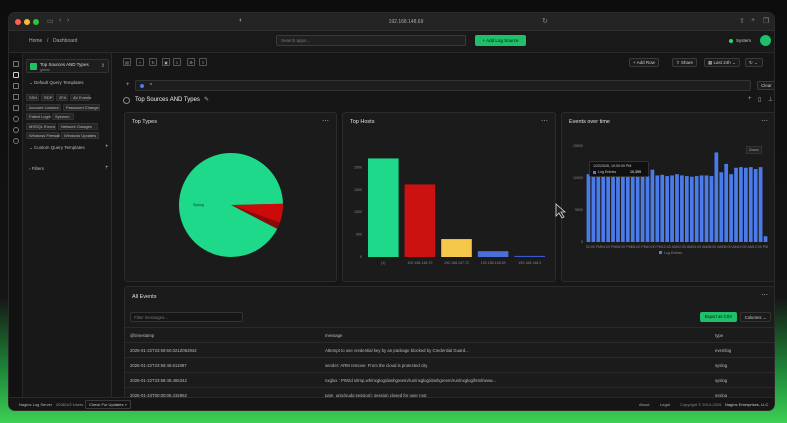 This screenshot has height=423, width=787. Describe the element at coordinates (406, 22) in the screenshot. I see `address-bar: 192.168.148.69` at that location.